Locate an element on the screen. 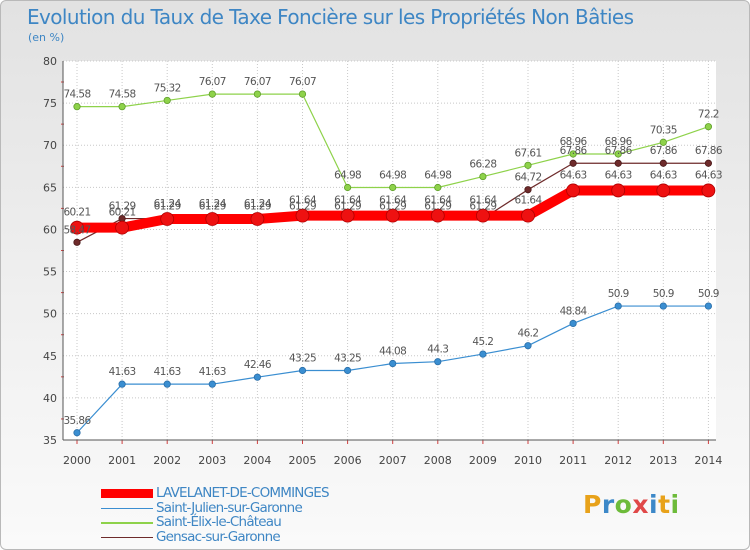 Image resolution: width=750 pixels, height=550 pixels. x-tick-label: 2003 is located at coordinates (212, 460).